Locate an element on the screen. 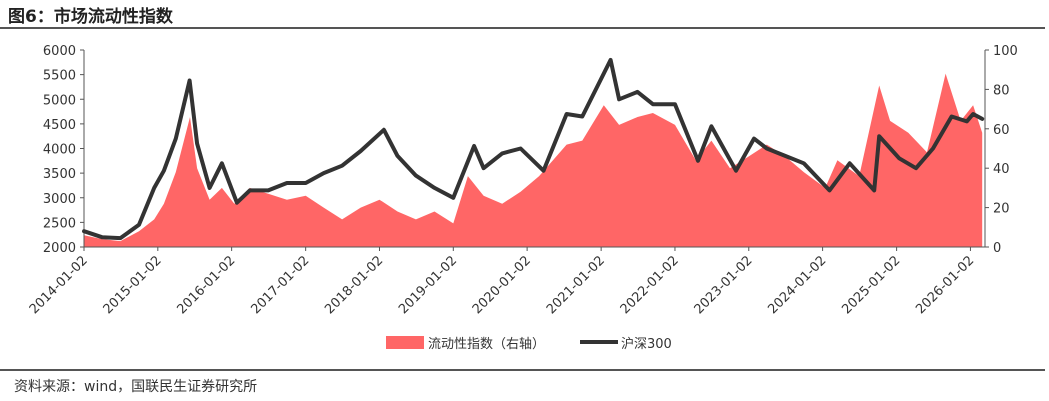 This screenshot has height=401, width=1049. page-title: 图6：市场流动性指数 is located at coordinates (90, 17).